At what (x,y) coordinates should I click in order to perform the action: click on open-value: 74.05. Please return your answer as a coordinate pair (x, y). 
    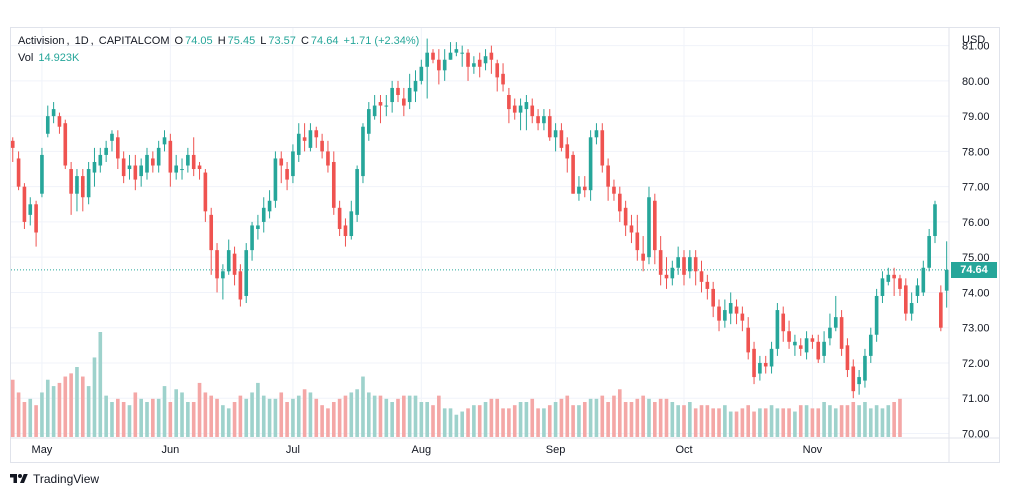
    Looking at the image, I should click on (199, 41).